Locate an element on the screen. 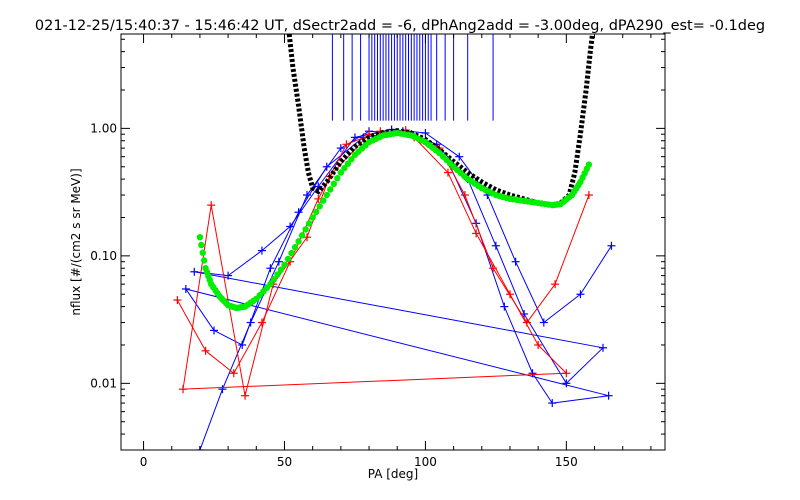 The image size is (800, 500). x-tick-label: 150 is located at coordinates (566, 462).